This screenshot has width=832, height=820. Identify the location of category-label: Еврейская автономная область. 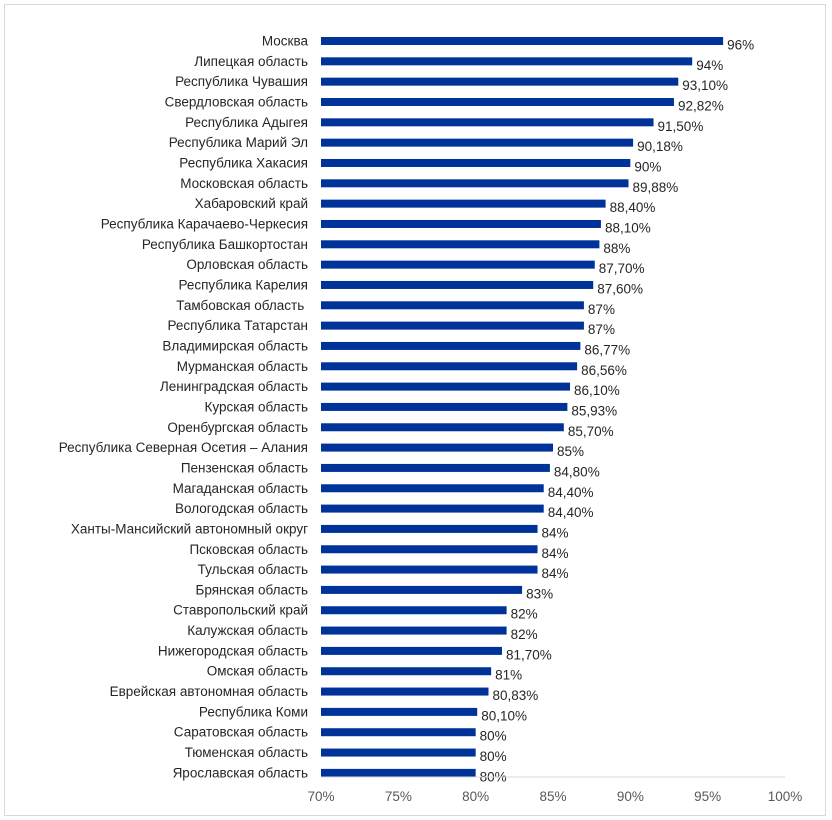
(209, 691).